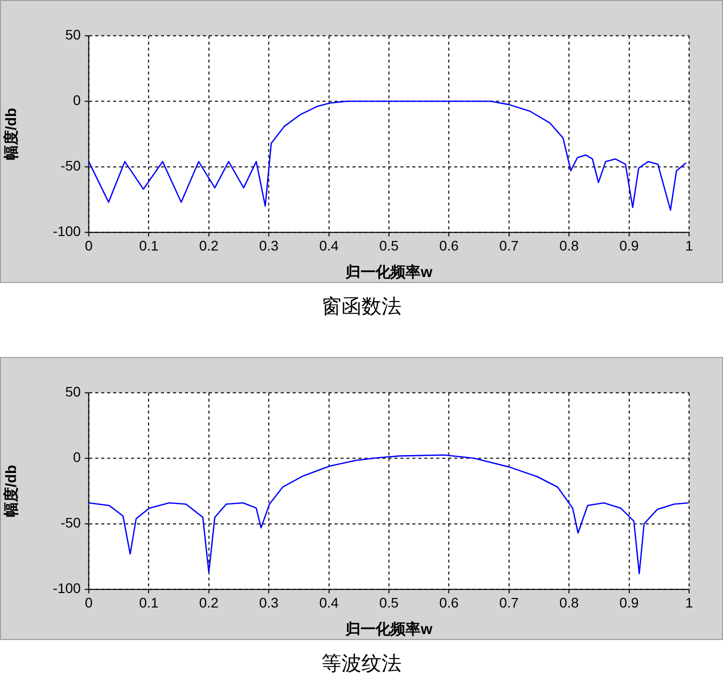 The width and height of the screenshot is (723, 681). What do you see at coordinates (361, 664) in the screenshot?
I see `text: 等波纹法` at bounding box center [361, 664].